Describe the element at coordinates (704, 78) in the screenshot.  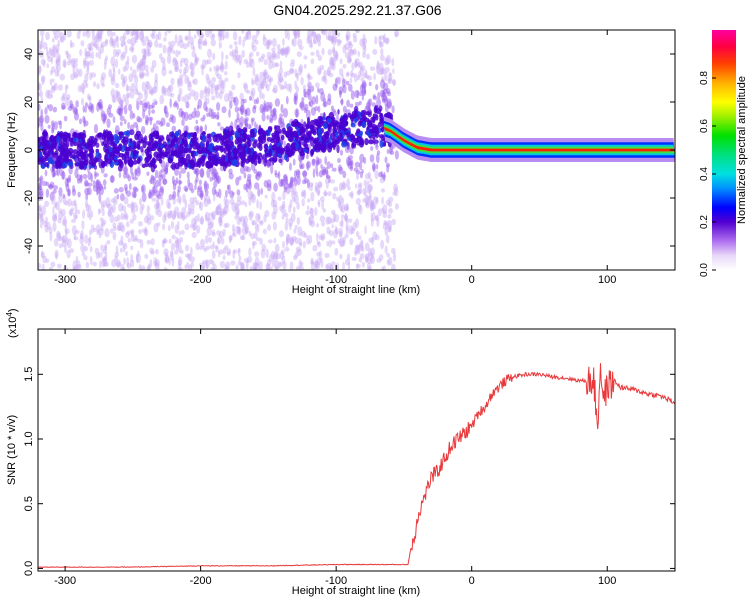
I see `colorbar-tick-label: 0.8` at that location.